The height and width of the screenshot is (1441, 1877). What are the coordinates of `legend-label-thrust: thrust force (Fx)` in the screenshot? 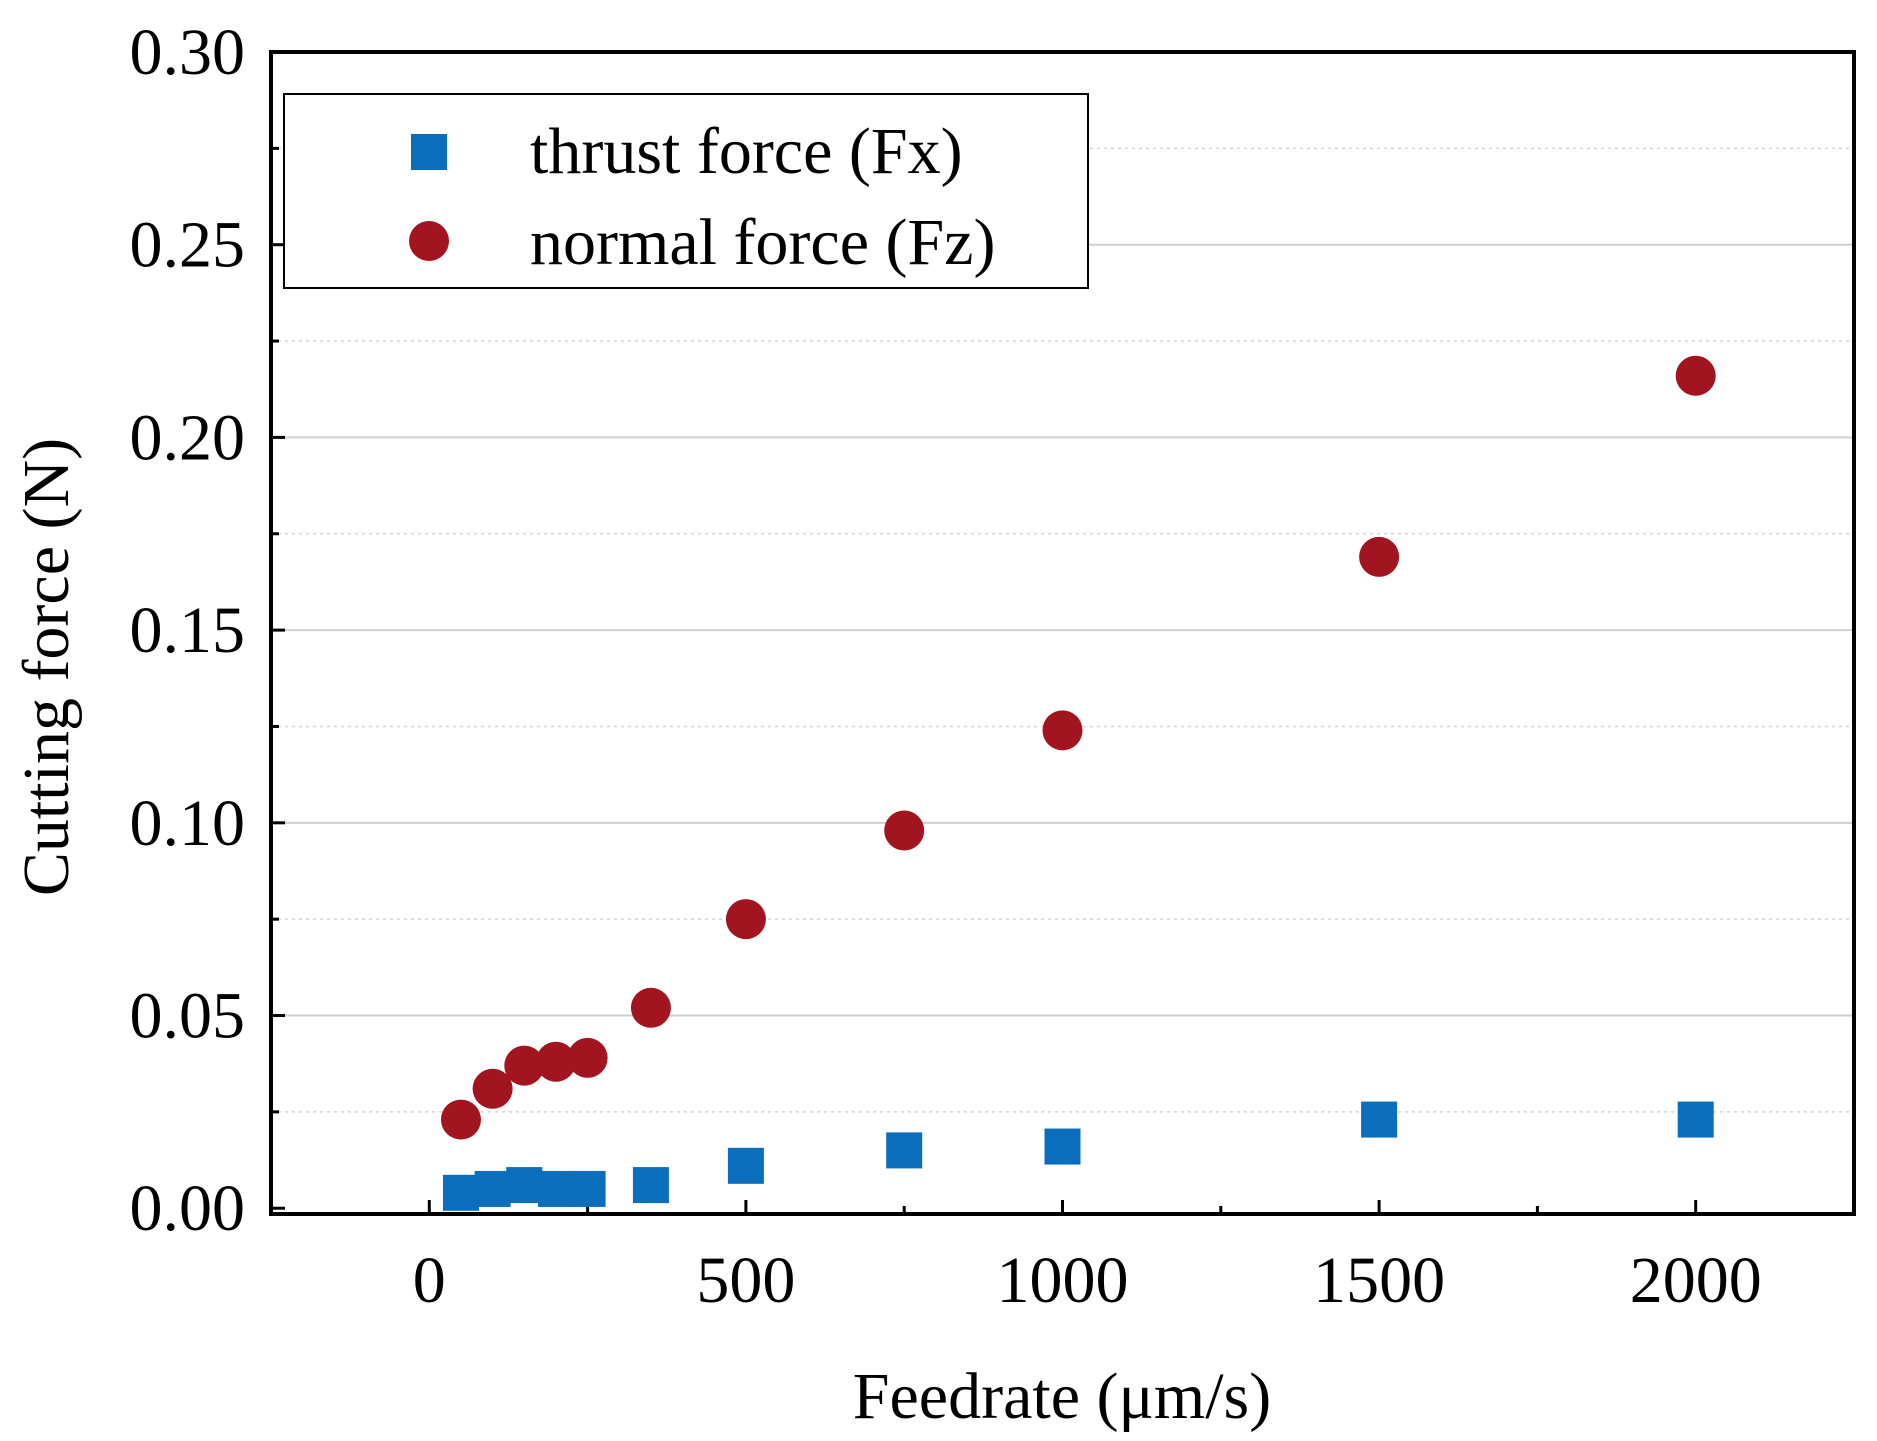 It's located at (746, 151).